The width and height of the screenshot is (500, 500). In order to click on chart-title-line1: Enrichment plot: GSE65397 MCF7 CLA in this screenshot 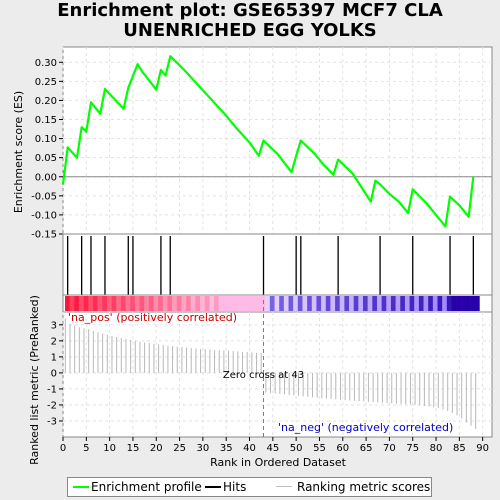, I will do `click(250, 10)`.